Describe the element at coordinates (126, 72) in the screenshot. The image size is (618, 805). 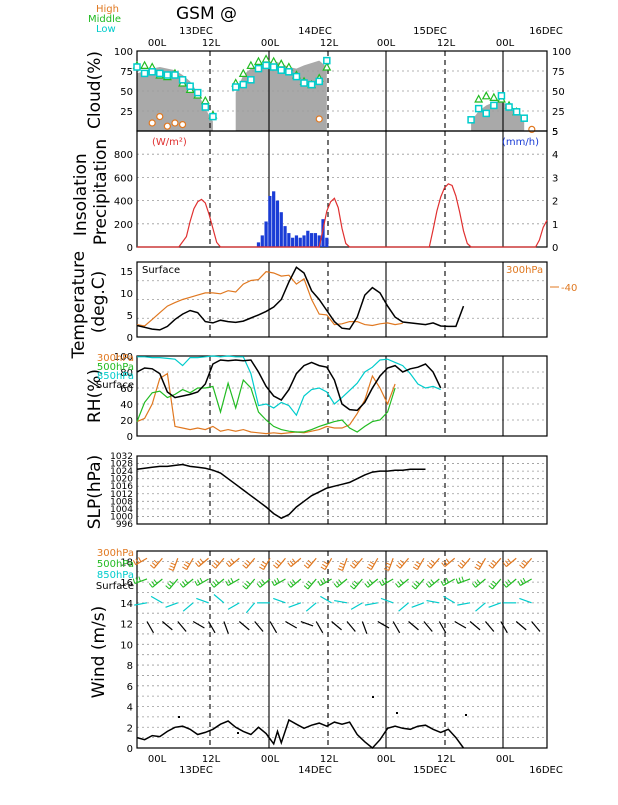
I see `cloud-left-tick-label: 75` at that location.